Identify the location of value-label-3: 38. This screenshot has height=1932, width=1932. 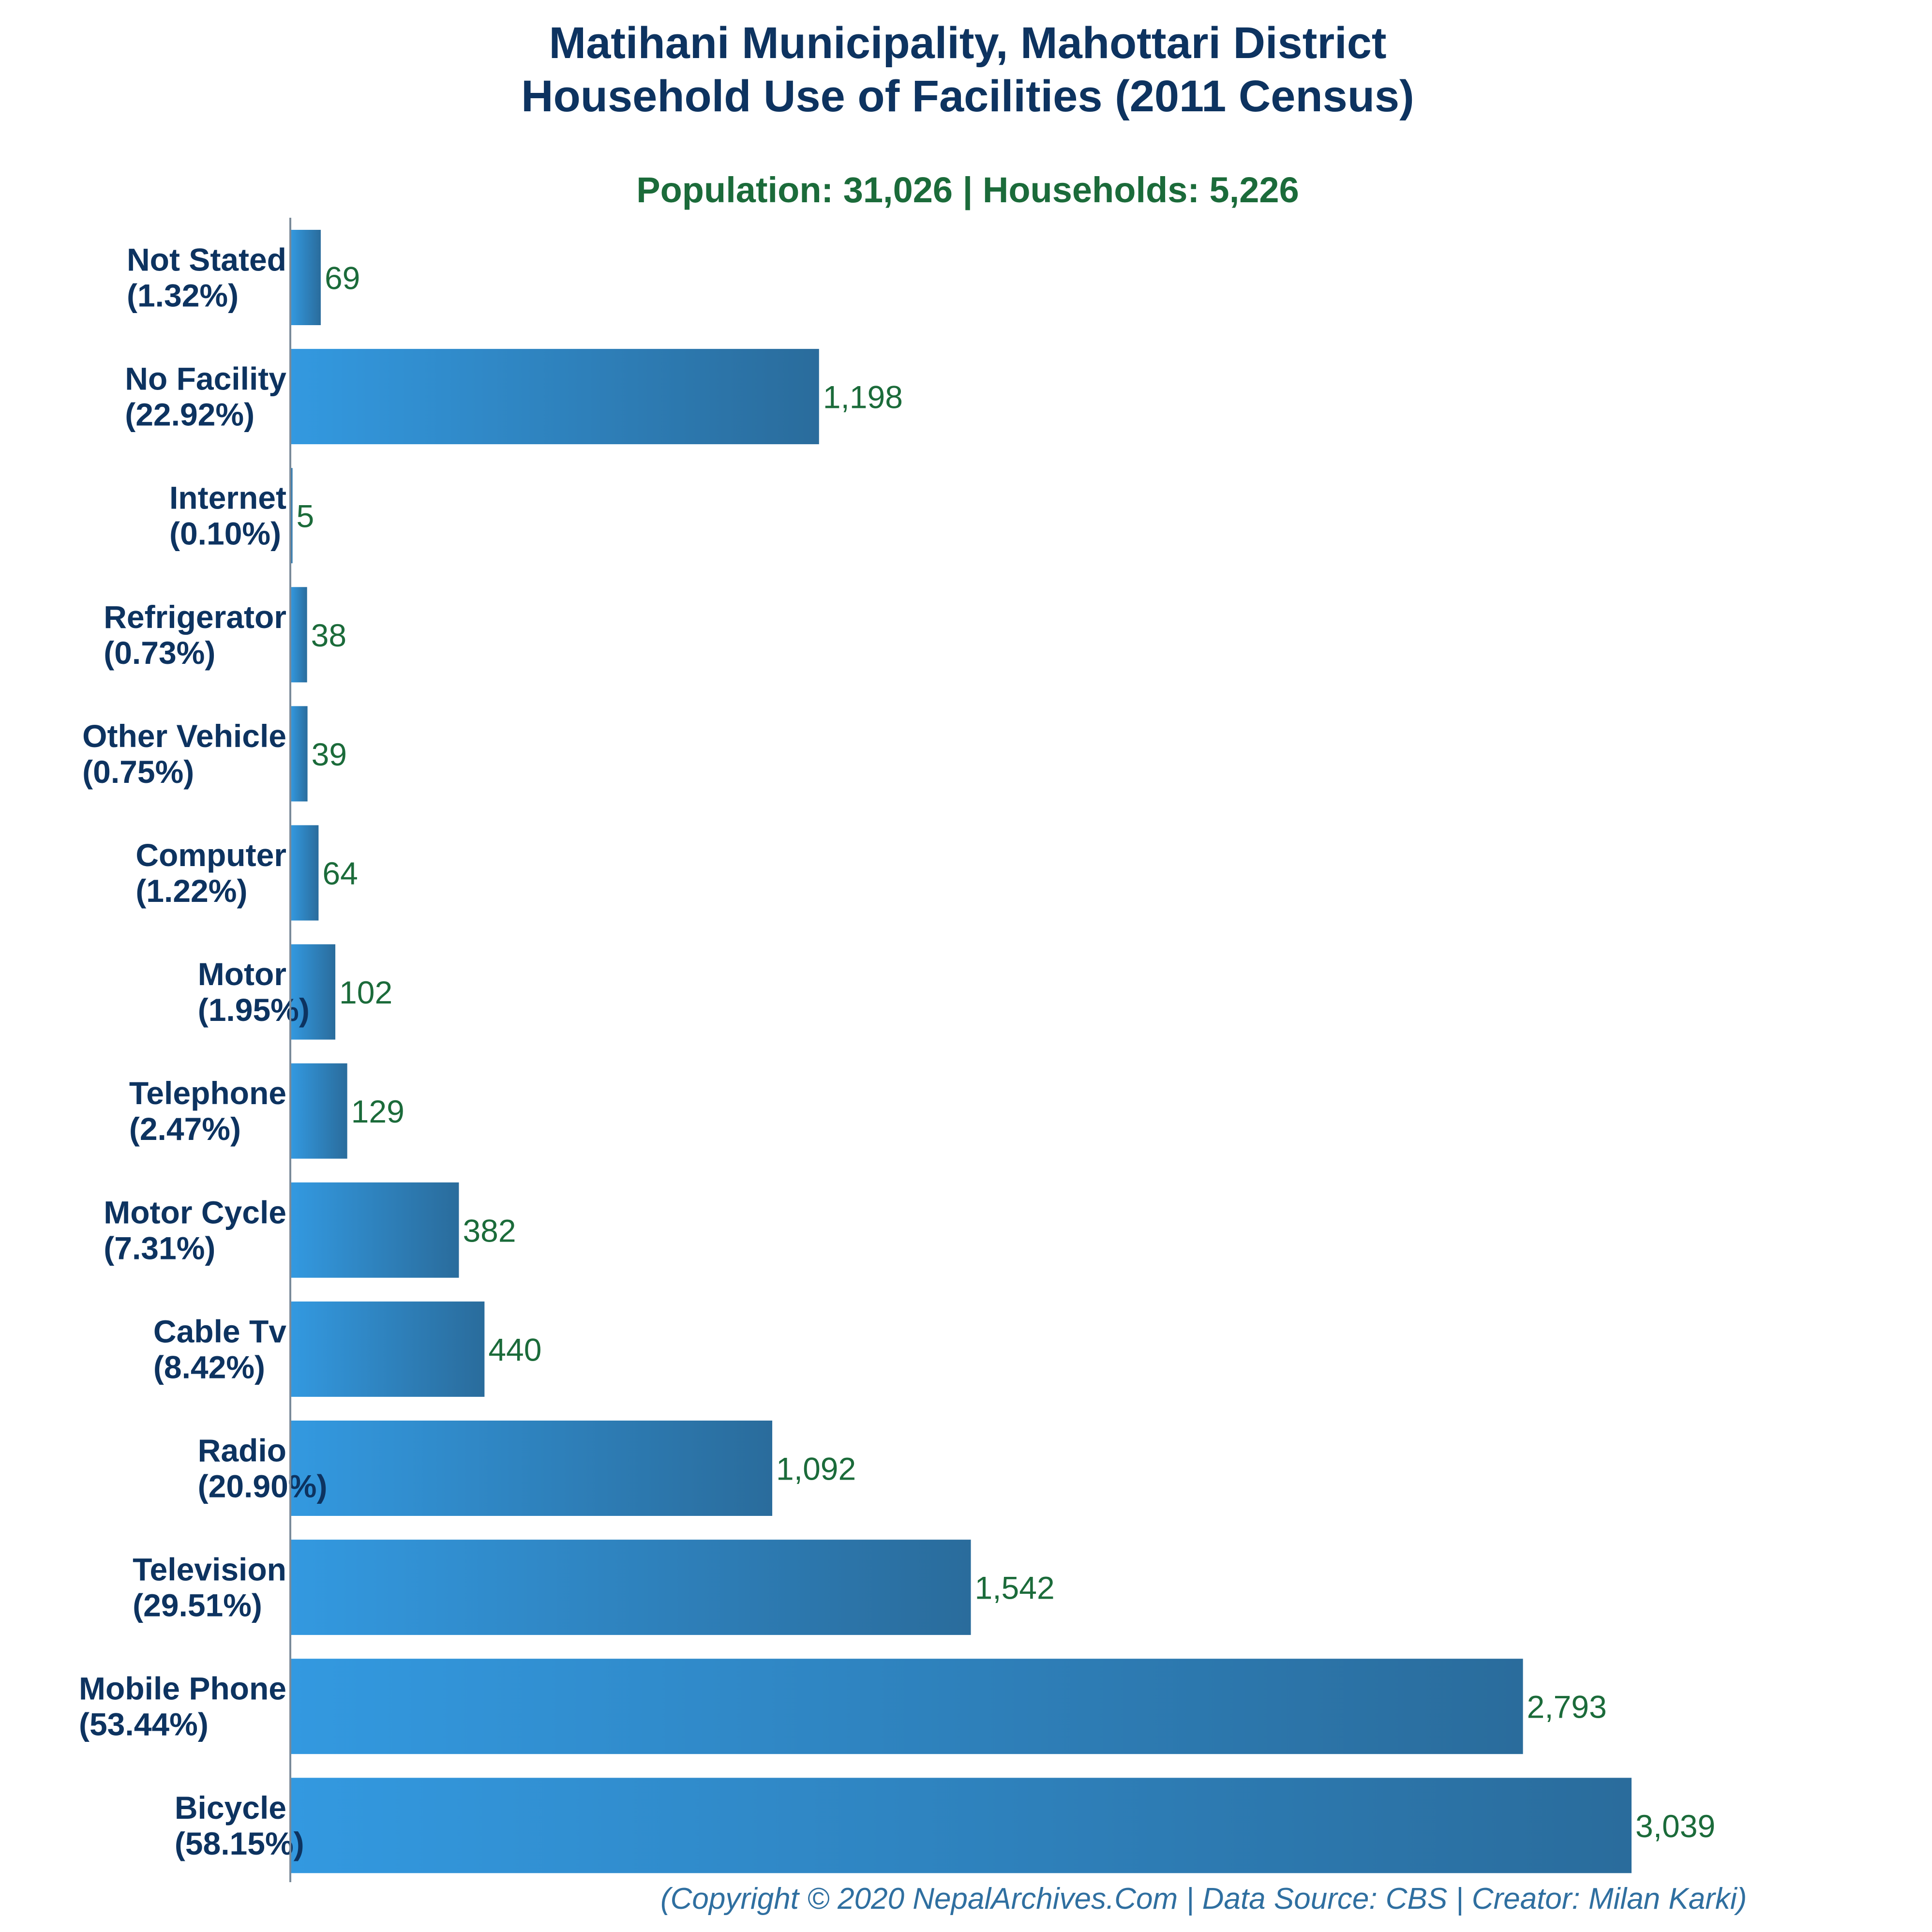
(328, 635).